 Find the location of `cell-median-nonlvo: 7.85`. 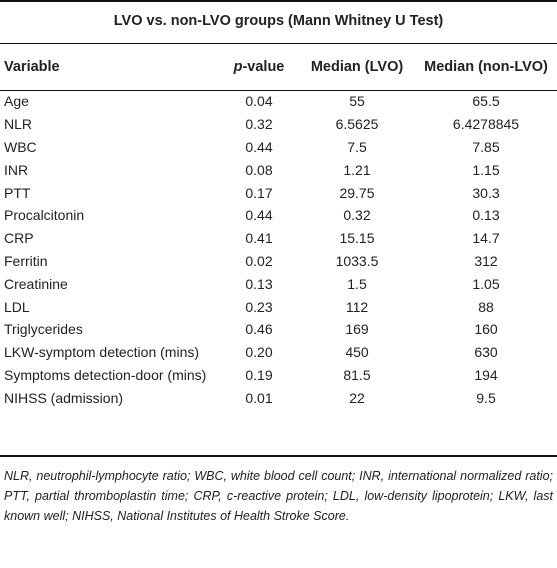

cell-median-nonlvo: 7.85 is located at coordinates (486, 146).